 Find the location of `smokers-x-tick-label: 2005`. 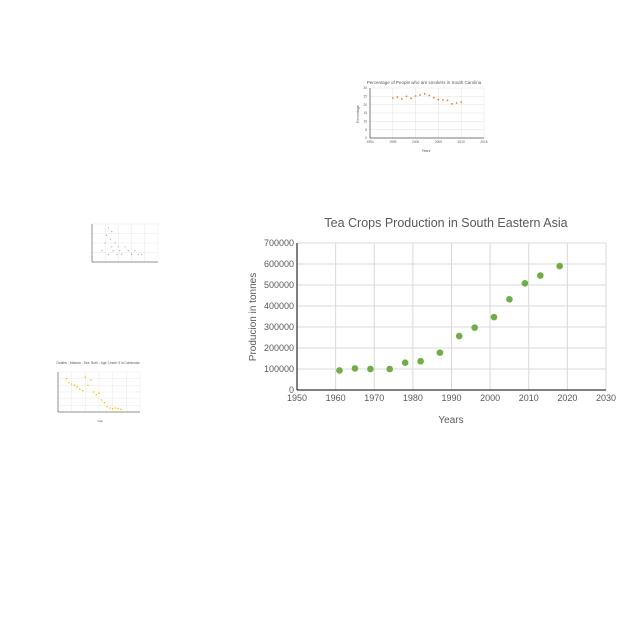

smokers-x-tick-label: 2005 is located at coordinates (438, 142).